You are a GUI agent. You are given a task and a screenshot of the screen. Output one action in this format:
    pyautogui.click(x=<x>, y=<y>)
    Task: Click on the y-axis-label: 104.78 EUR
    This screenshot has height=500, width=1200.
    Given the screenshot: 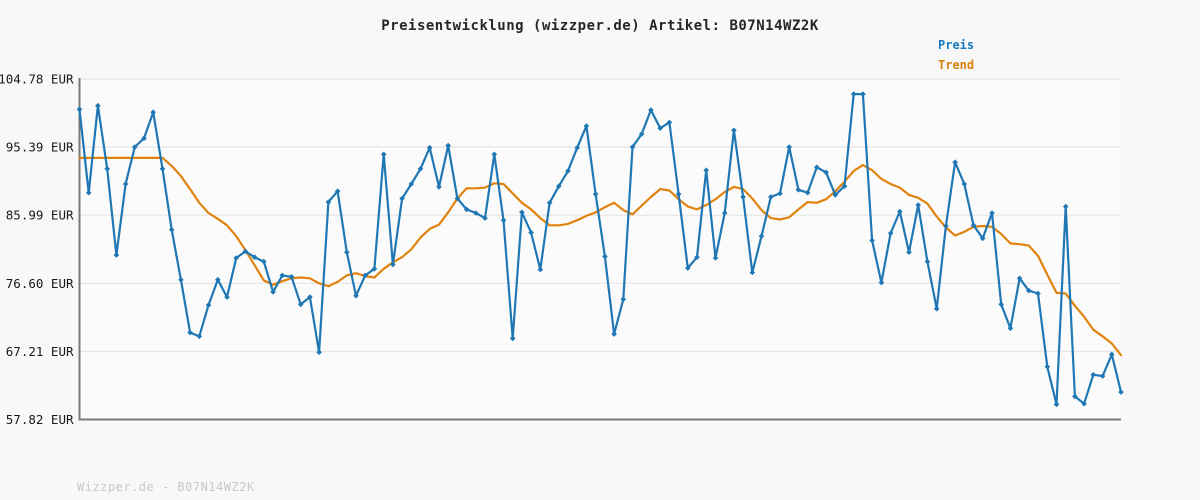 What is the action you would take?
    pyautogui.click(x=37, y=79)
    